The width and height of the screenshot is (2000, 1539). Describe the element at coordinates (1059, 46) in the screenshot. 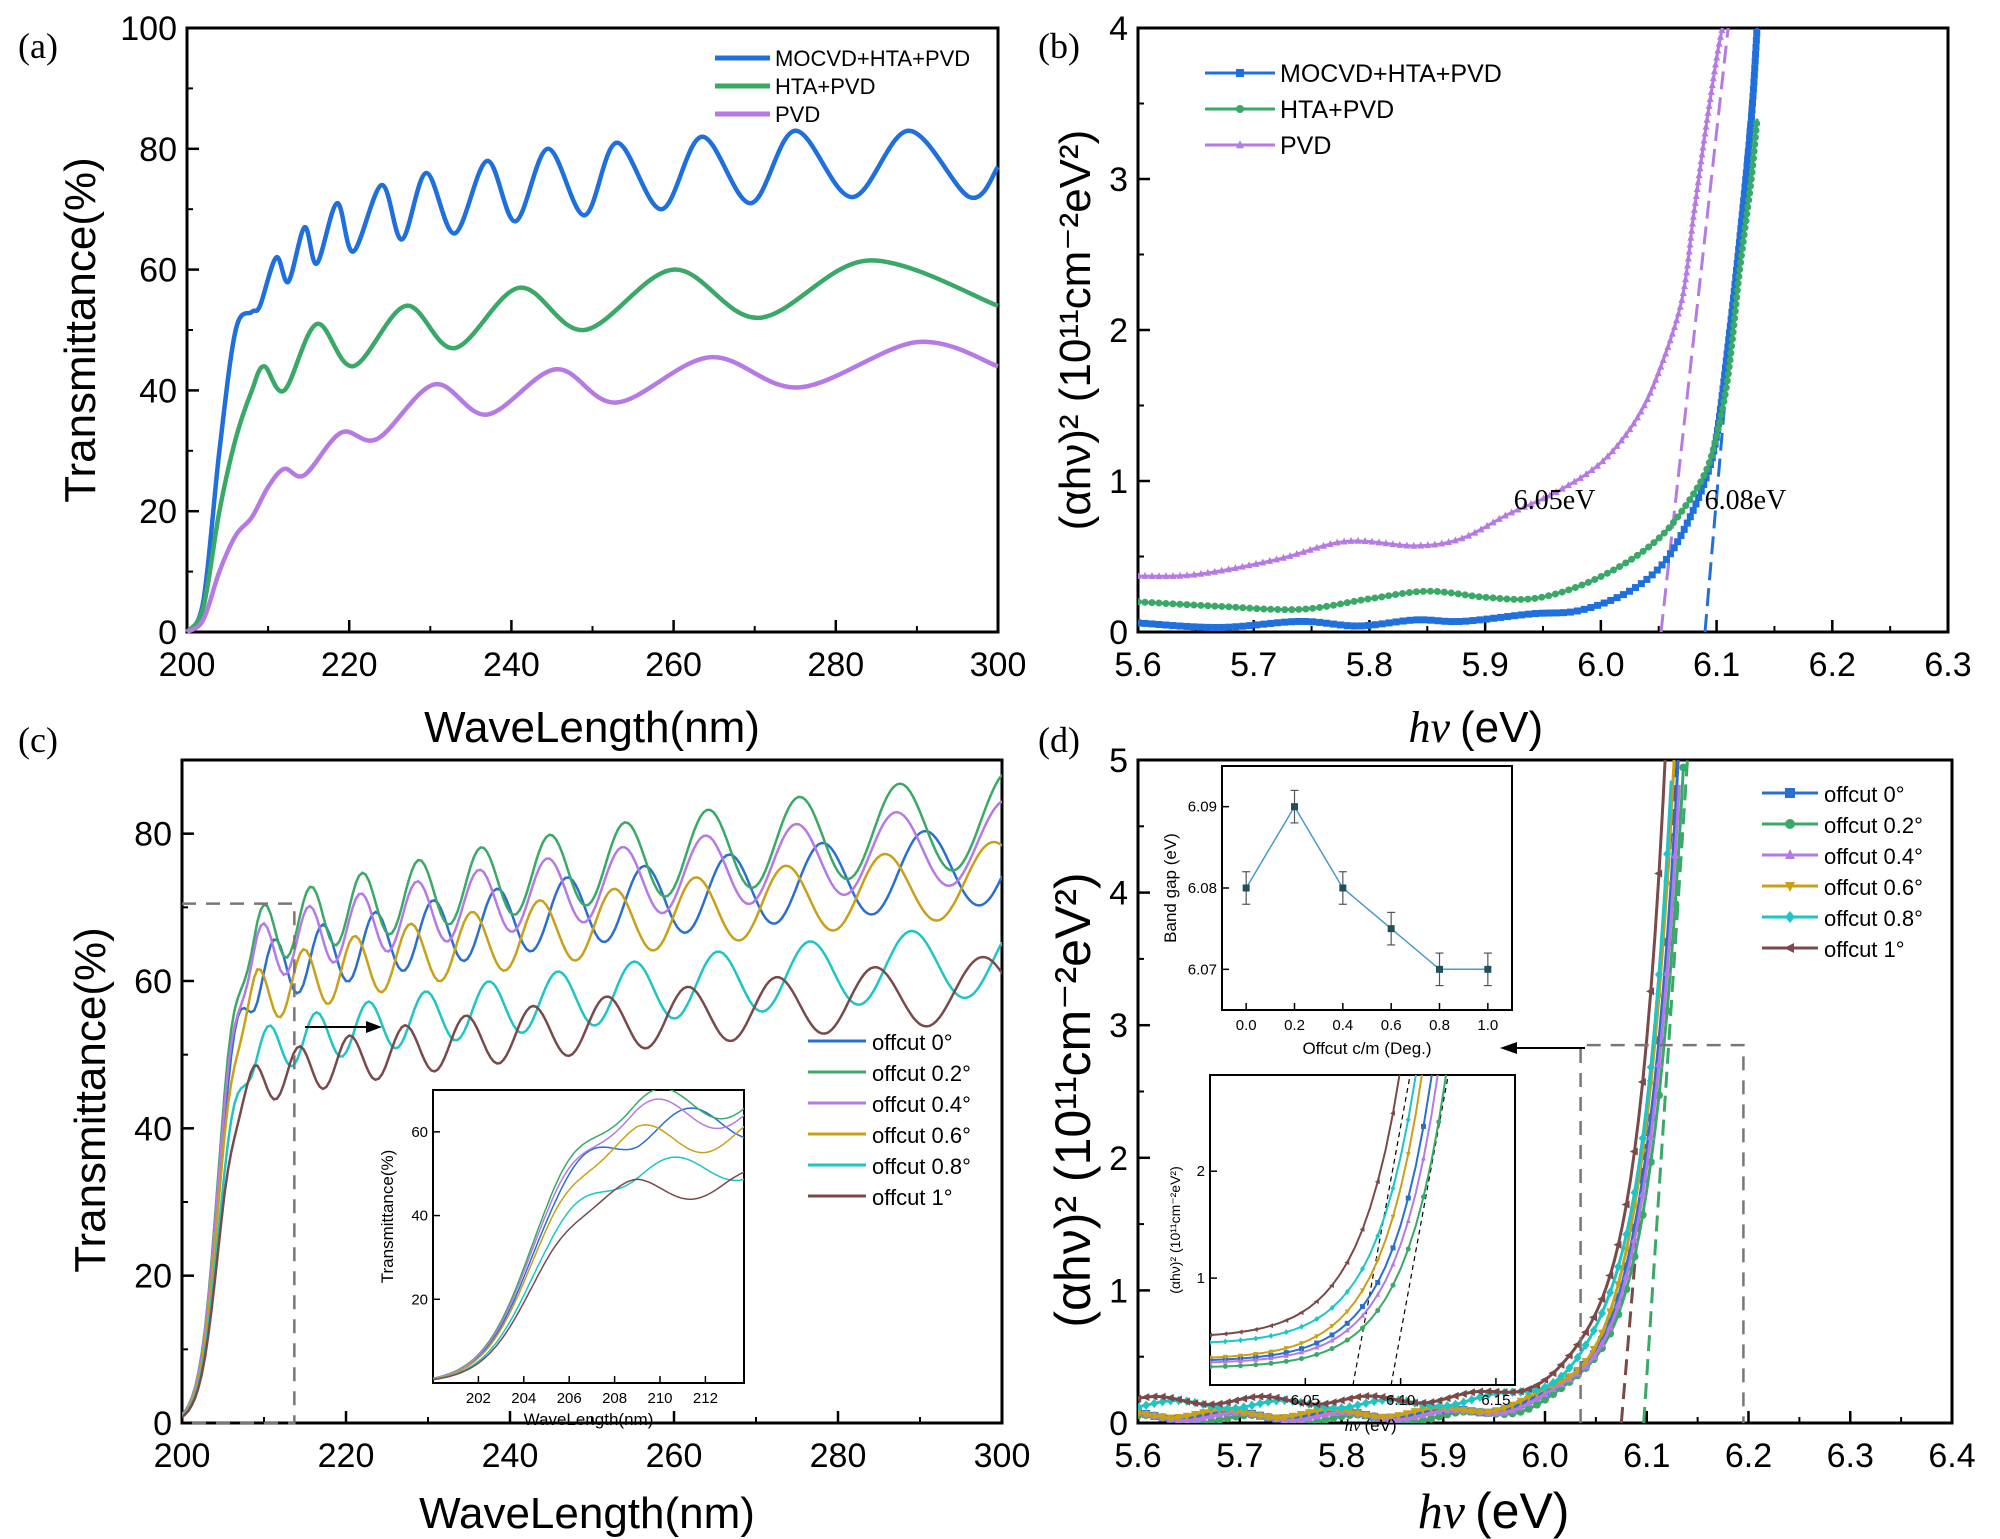

I see `panel-label-b: (b)` at that location.